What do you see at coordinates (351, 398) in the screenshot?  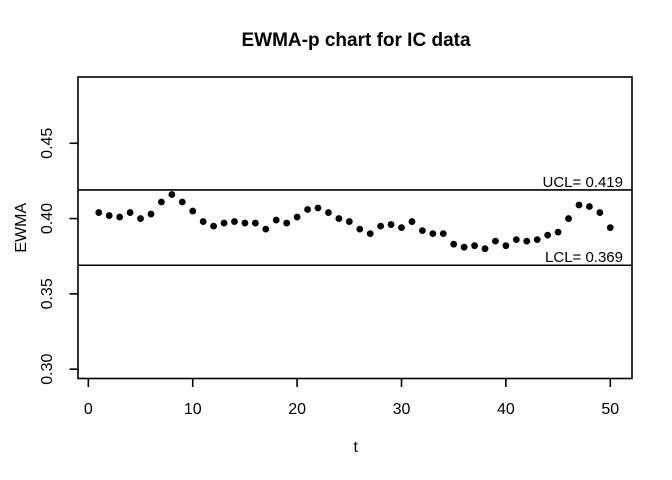 I see `x-axis-ticks: 0 10 20 30 40 50` at bounding box center [351, 398].